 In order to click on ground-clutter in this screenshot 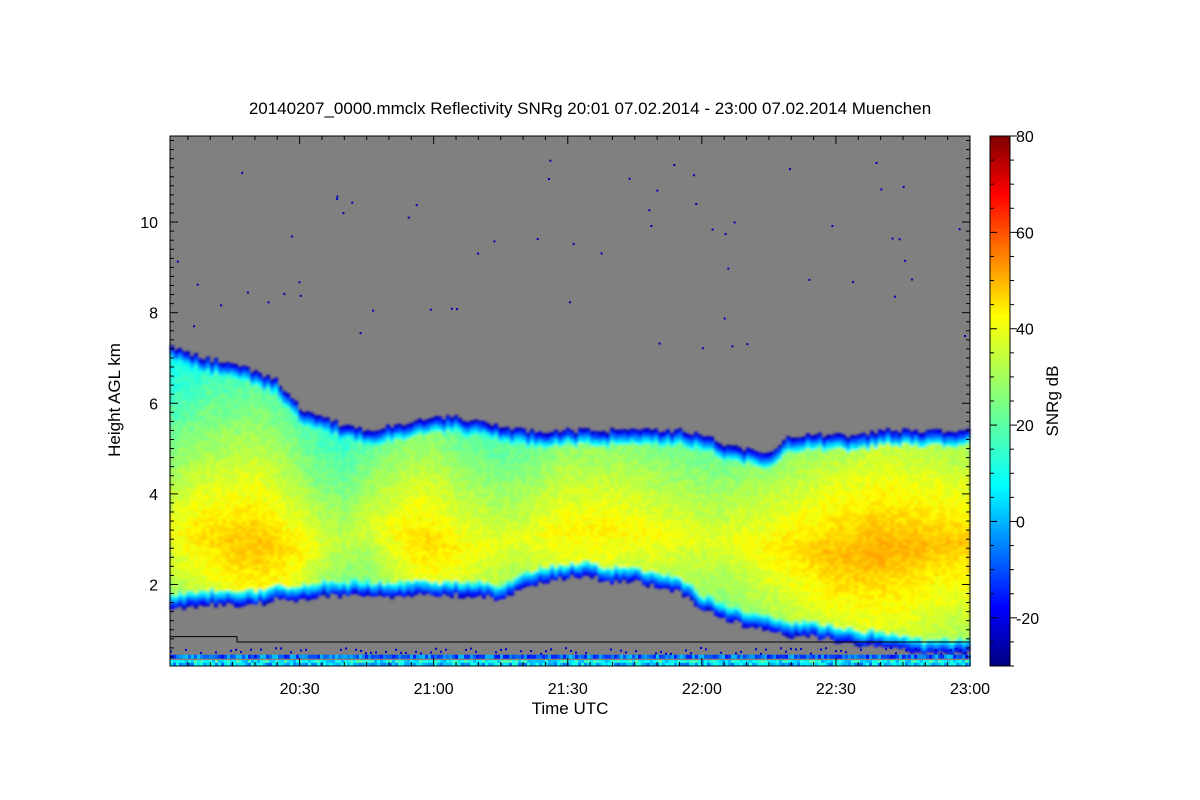, I will do `click(570, 656)`.